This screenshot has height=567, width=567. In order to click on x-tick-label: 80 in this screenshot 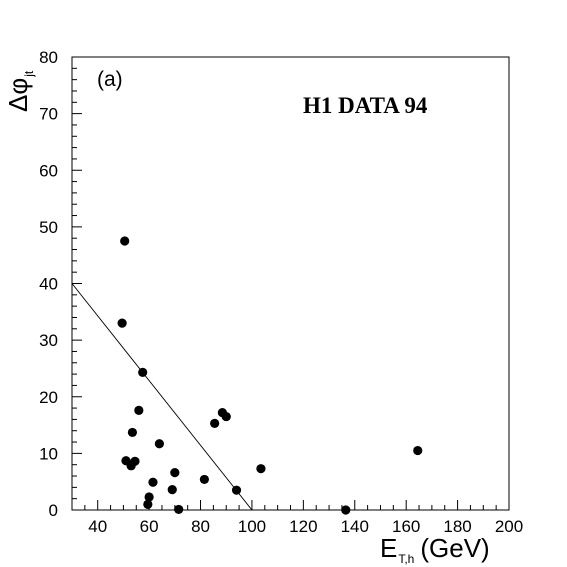, I will do `click(200, 526)`.